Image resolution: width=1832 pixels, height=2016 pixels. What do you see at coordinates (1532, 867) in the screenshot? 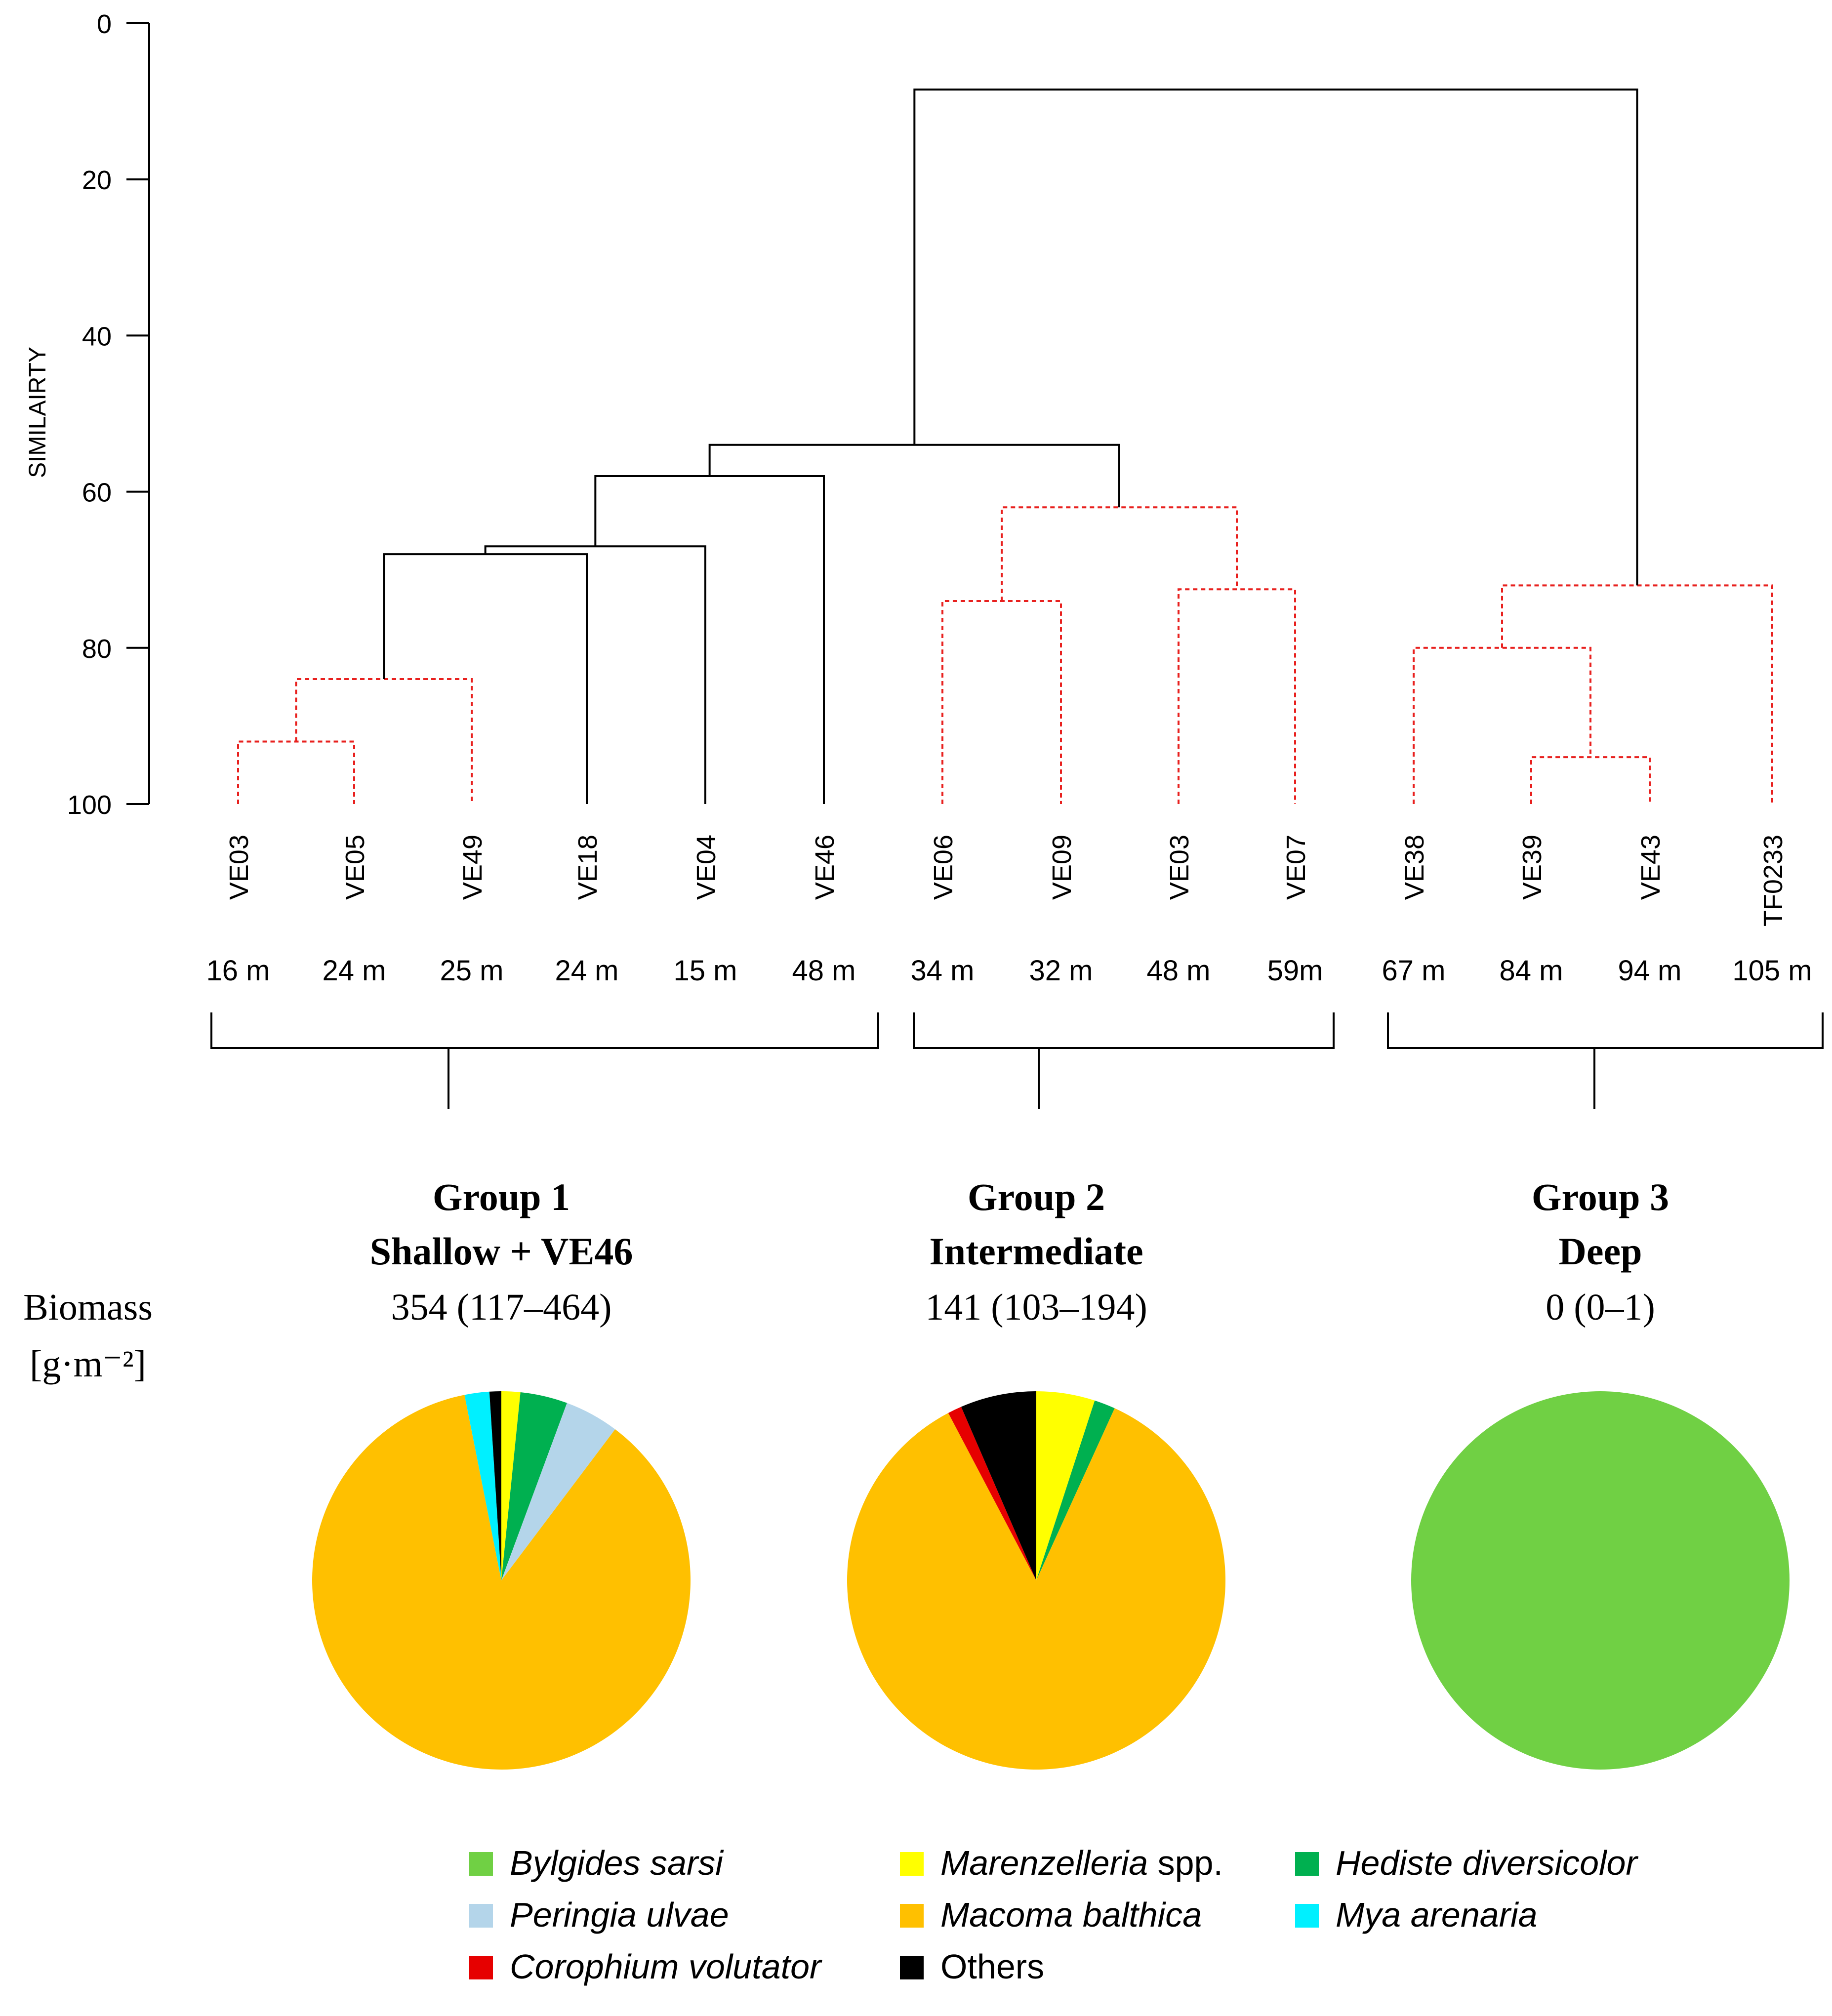
I see `sample-id-label: VE39` at bounding box center [1532, 867].